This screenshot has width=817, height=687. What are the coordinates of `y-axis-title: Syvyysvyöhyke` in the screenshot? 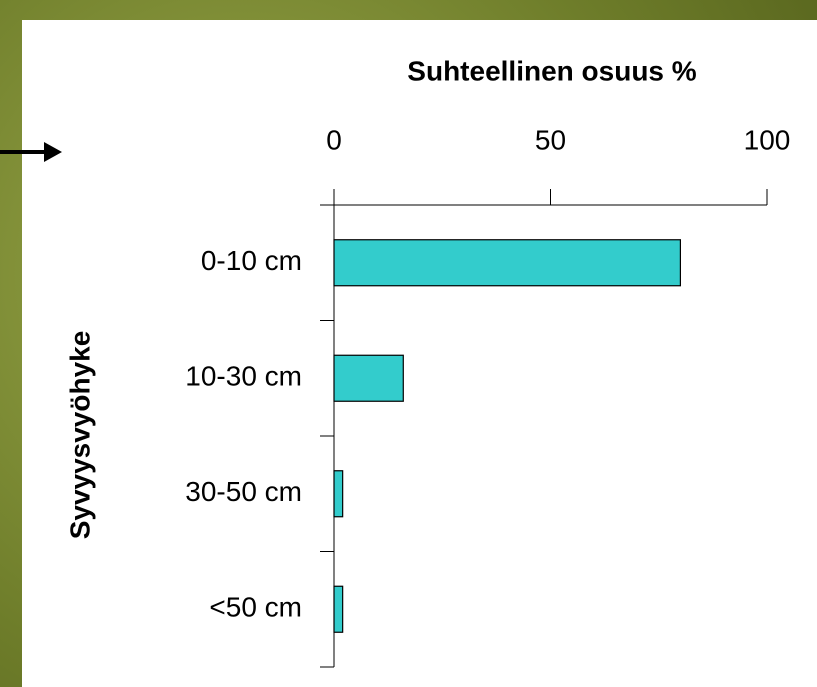 It's located at (79, 435).